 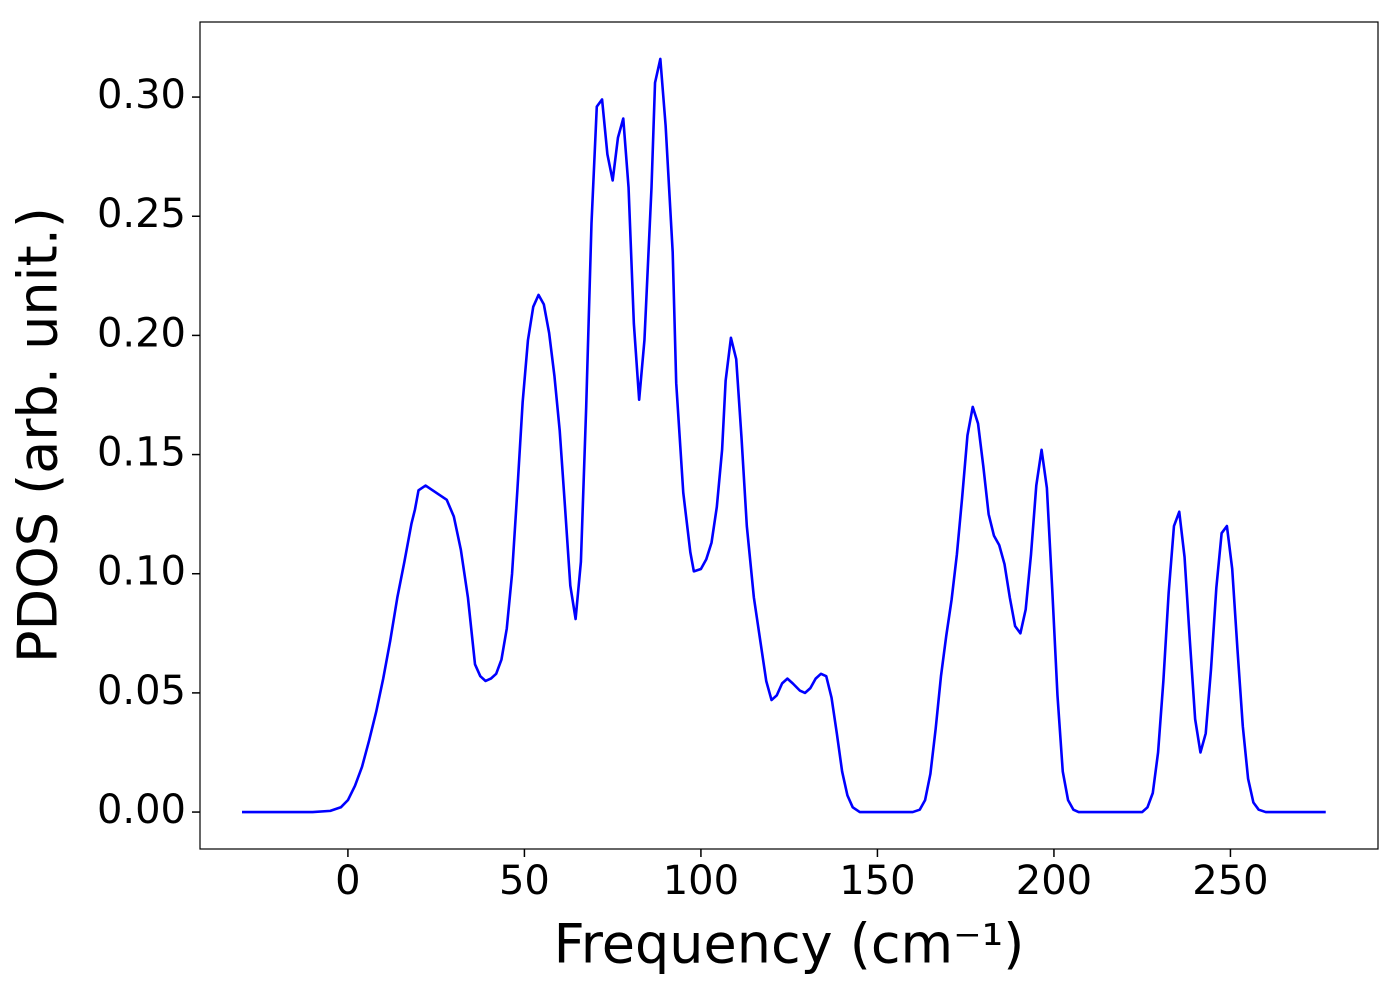 What do you see at coordinates (141, 95) in the screenshot?
I see `y-tick-label: 0.30` at bounding box center [141, 95].